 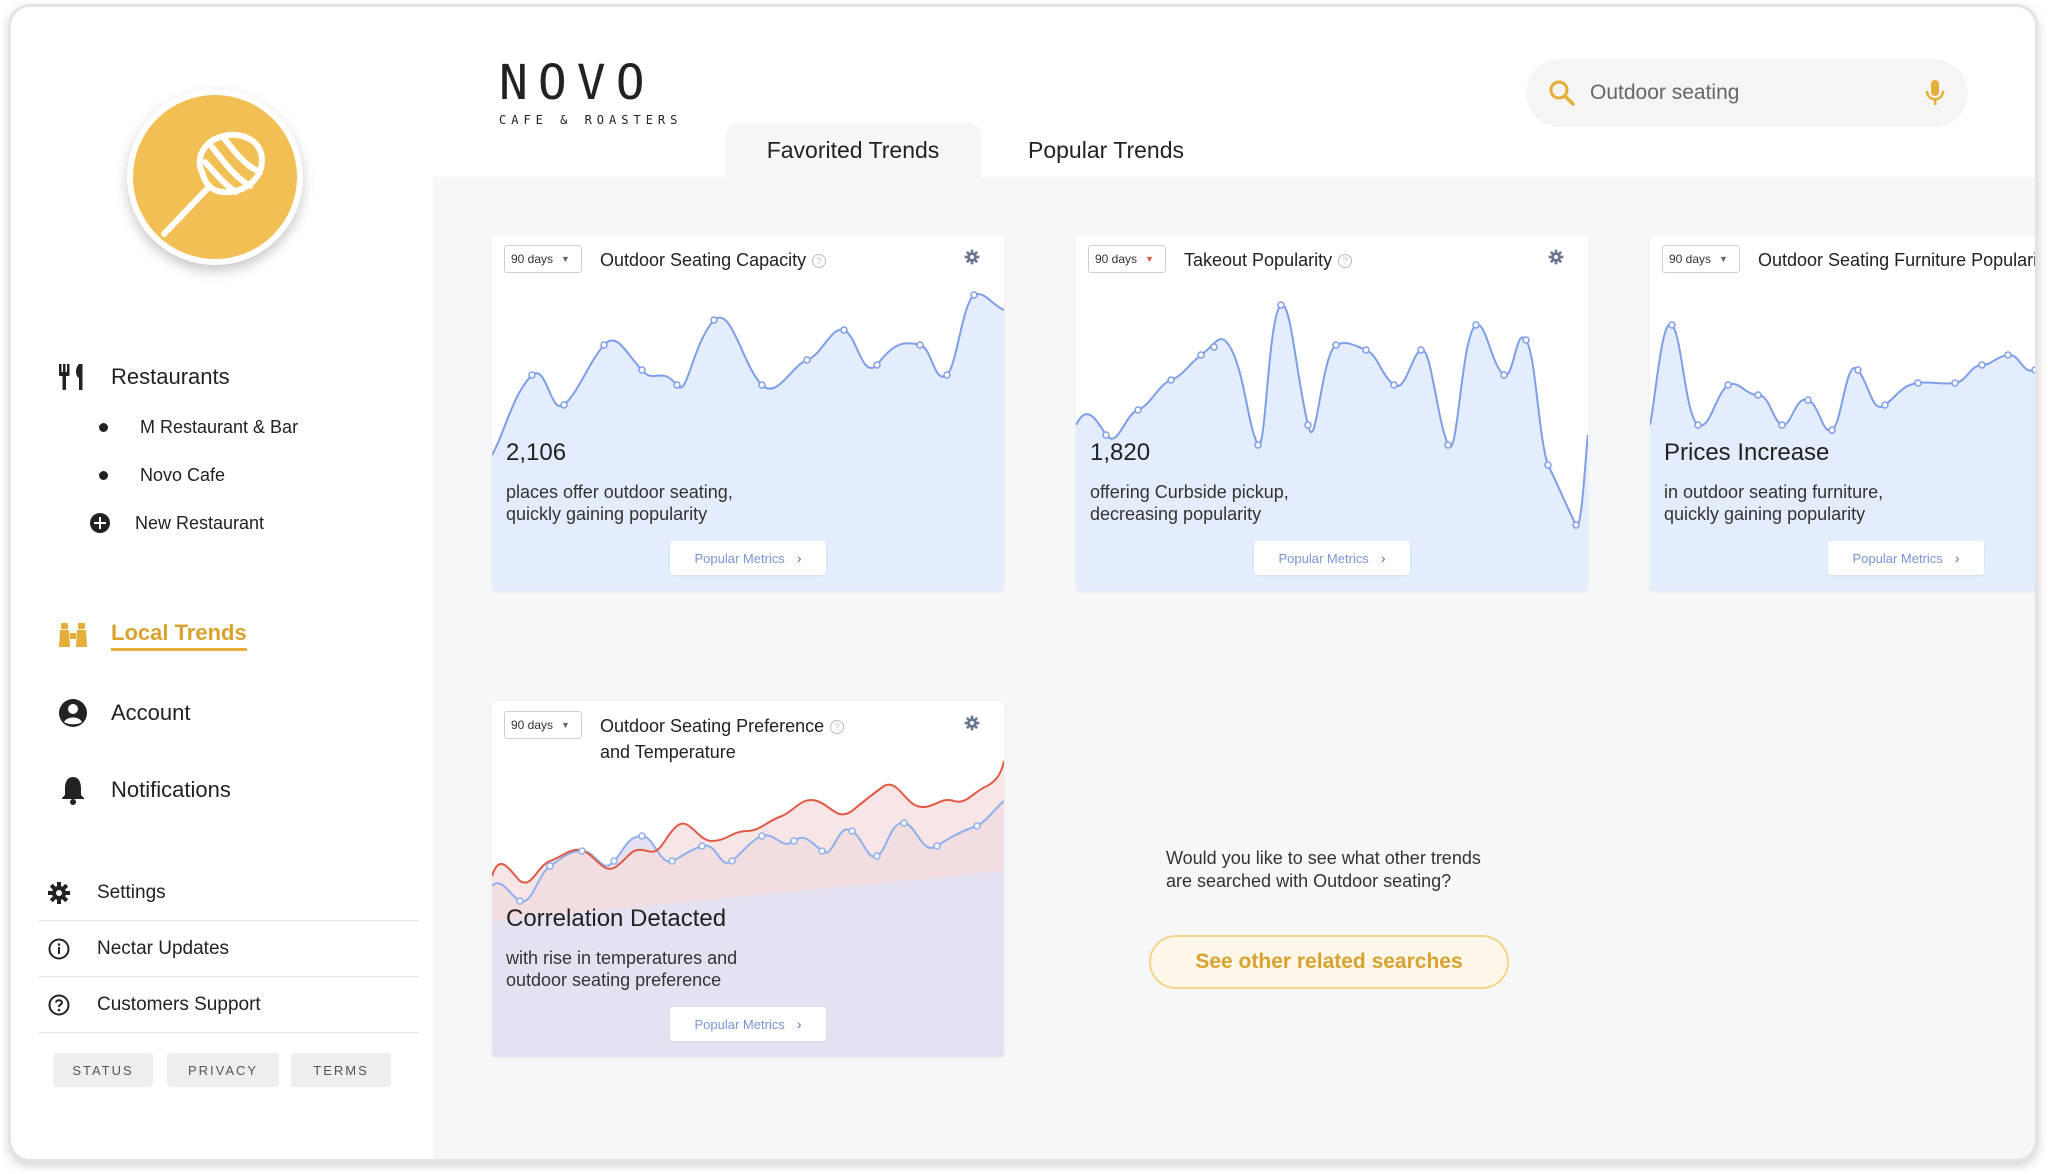 I want to click on card-metric: Correlation Detacted, so click(x=616, y=918).